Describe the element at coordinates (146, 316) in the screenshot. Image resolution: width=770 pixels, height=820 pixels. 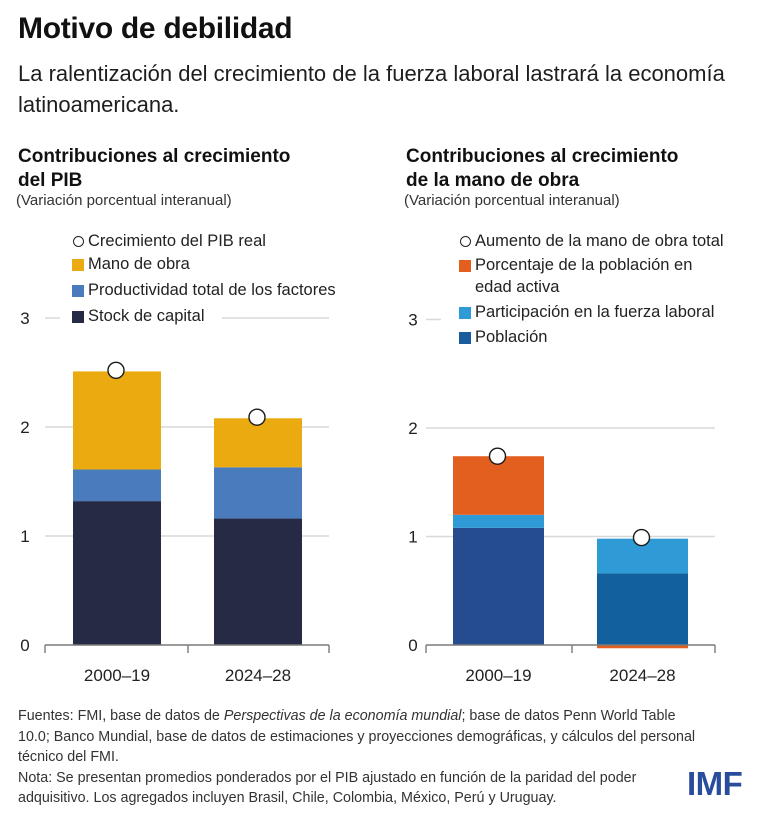
I see `legend-label: Stock de capital` at that location.